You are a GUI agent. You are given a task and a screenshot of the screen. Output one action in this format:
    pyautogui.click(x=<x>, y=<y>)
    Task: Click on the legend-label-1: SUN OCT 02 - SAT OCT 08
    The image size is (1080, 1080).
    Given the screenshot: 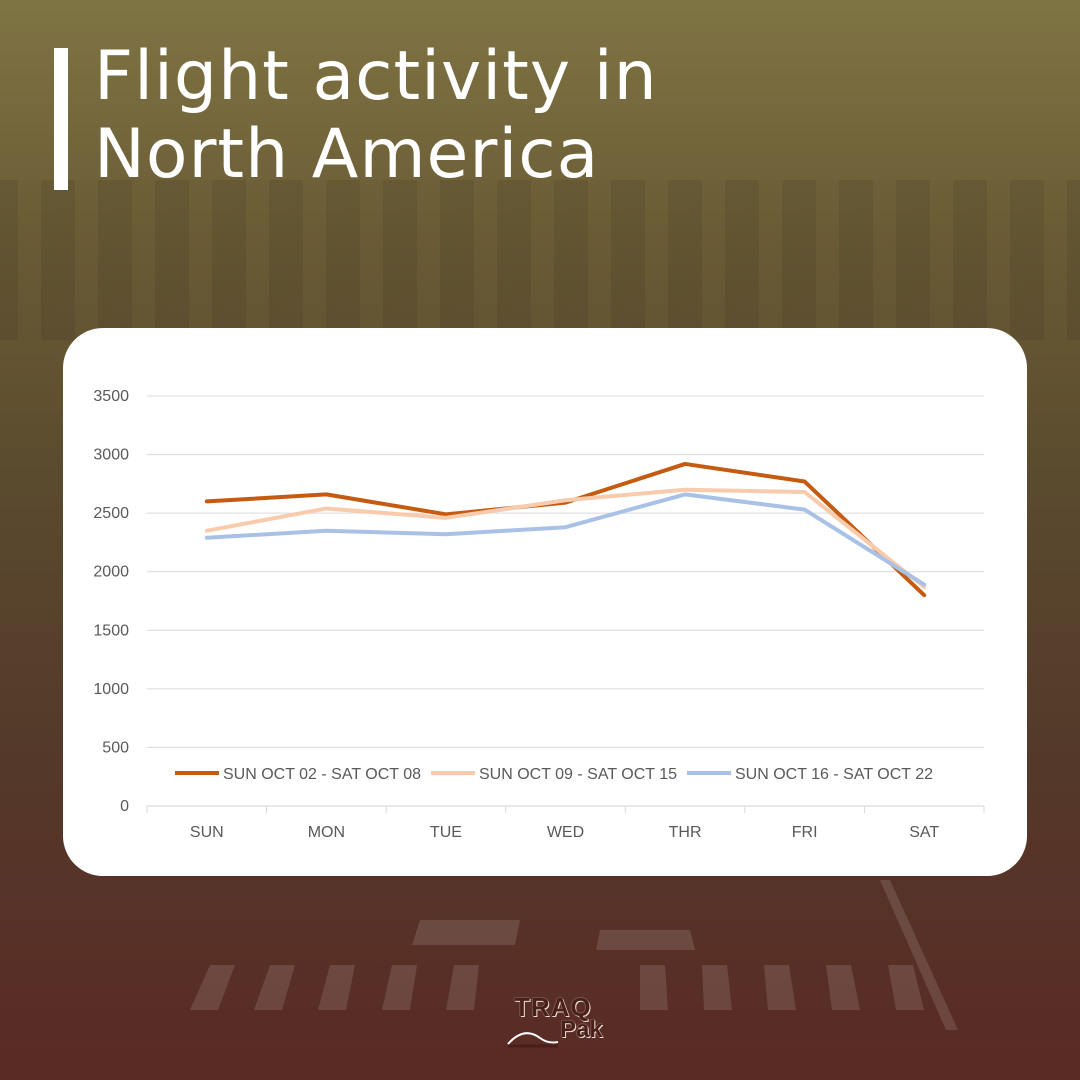 What is the action you would take?
    pyautogui.click(x=322, y=774)
    